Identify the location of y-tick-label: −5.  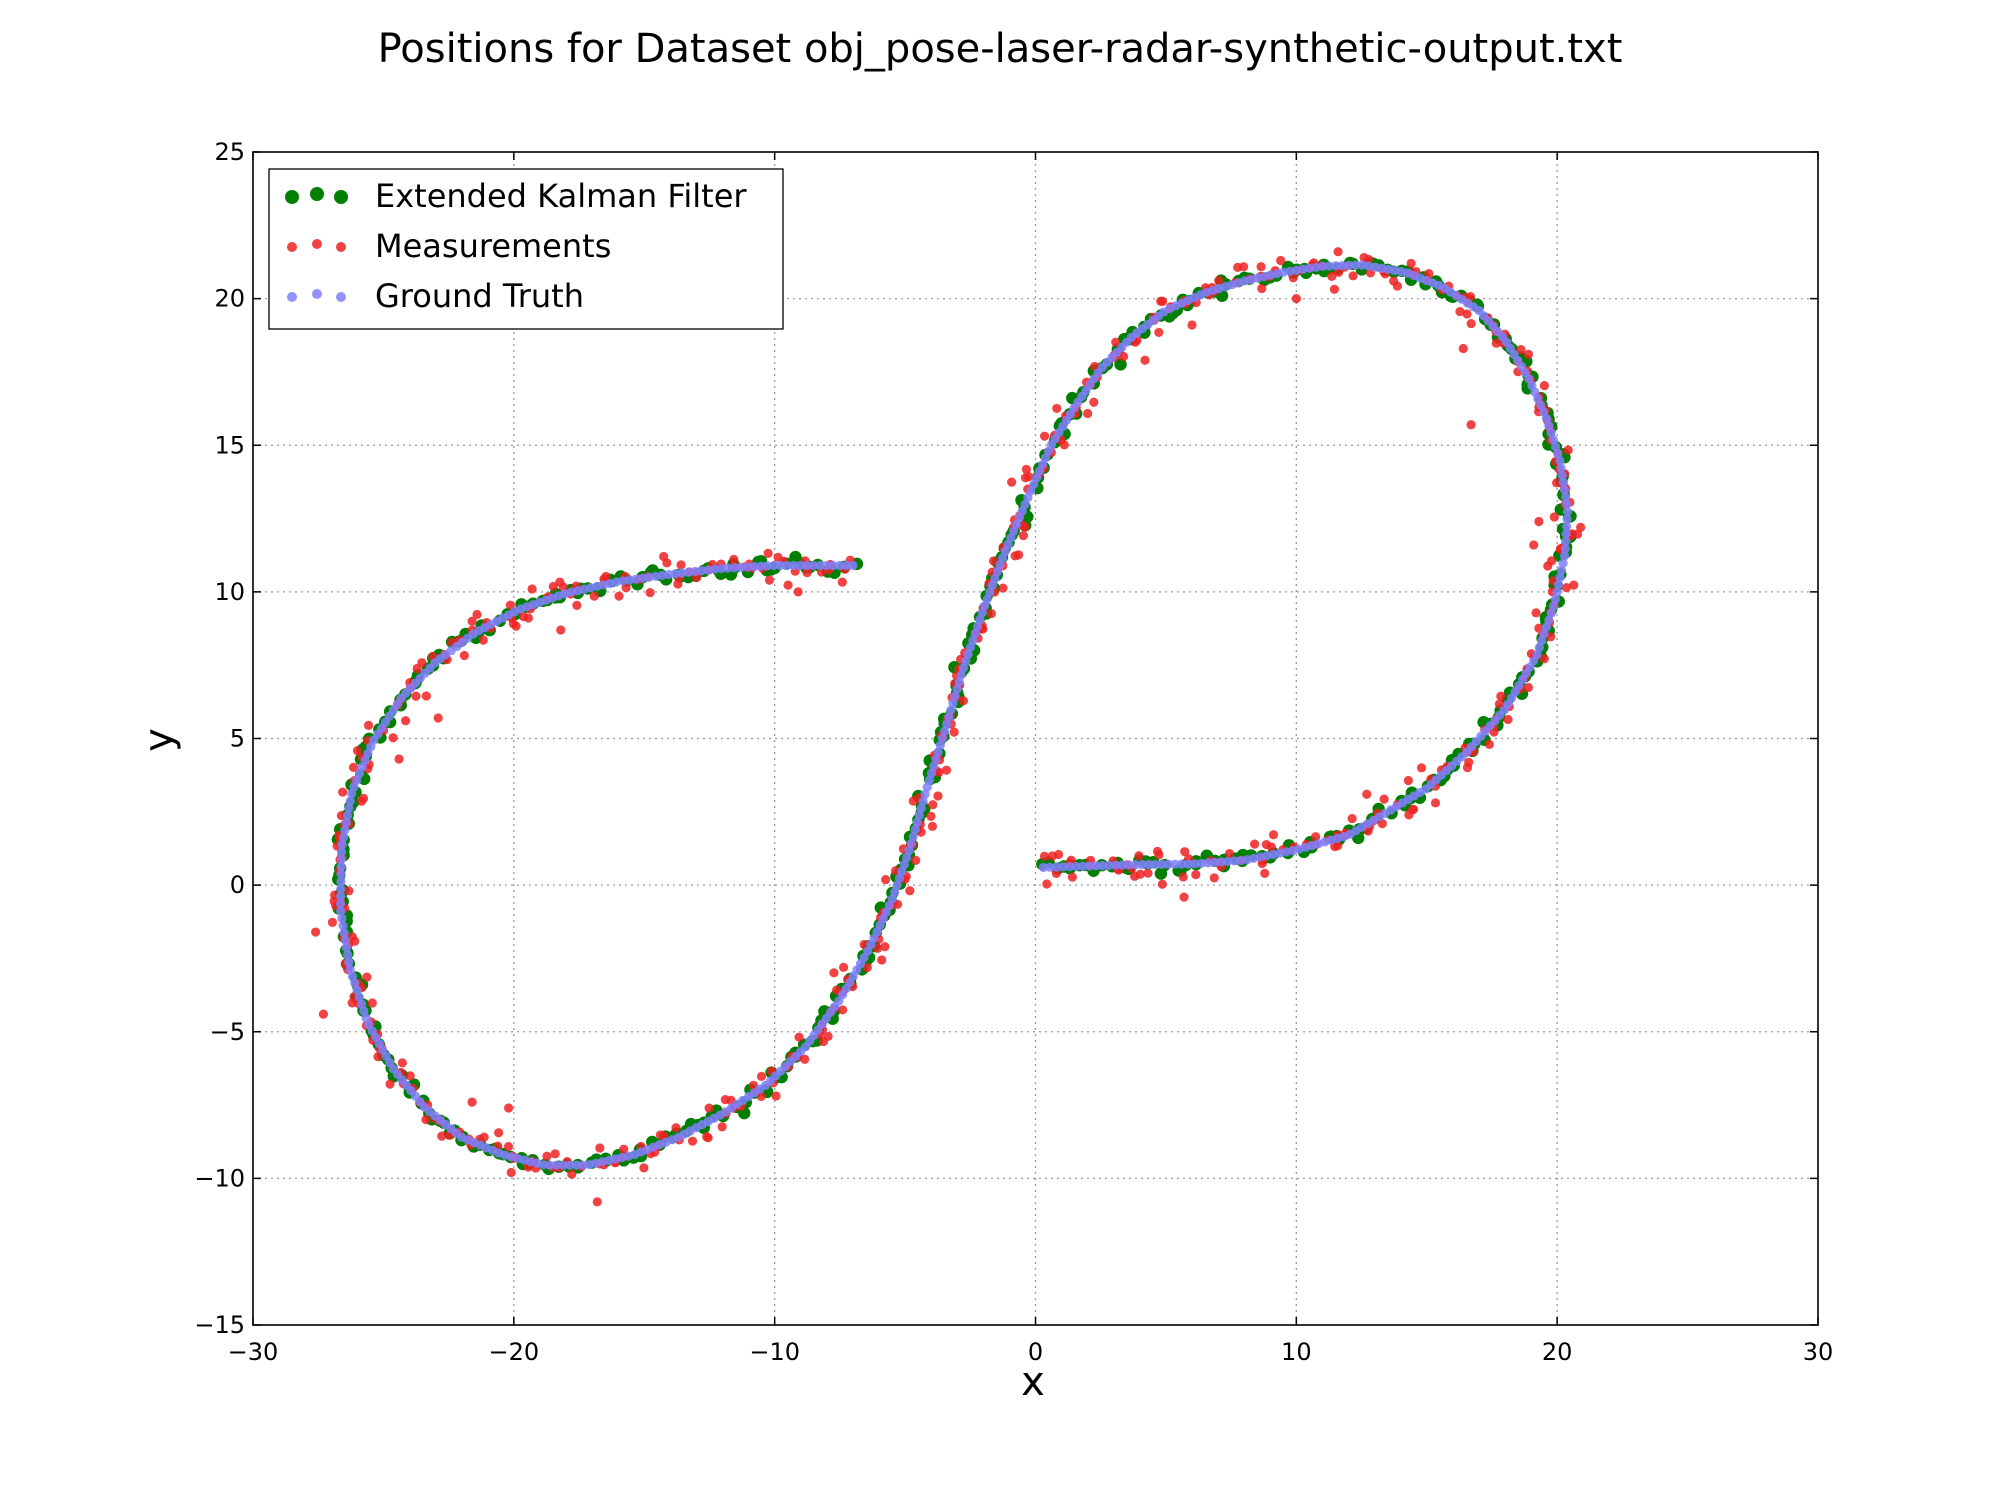
(227, 1032).